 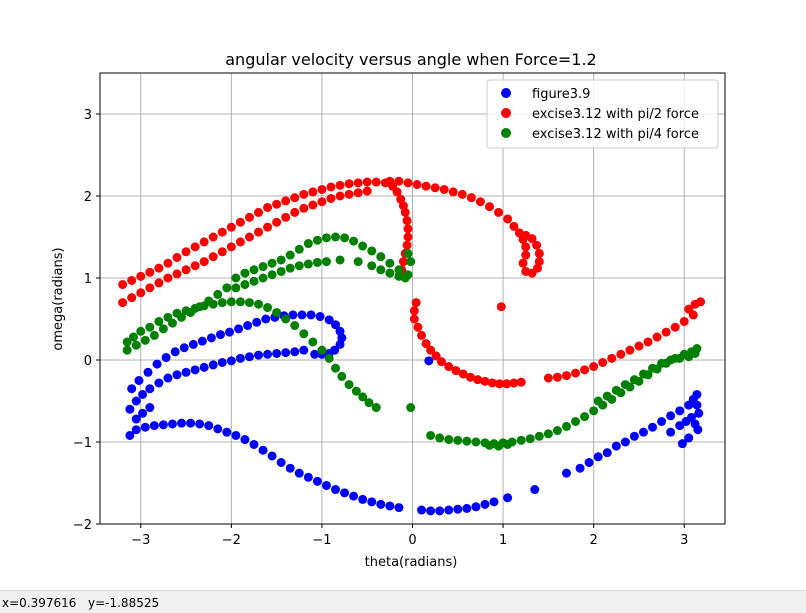 I want to click on x-tick-label: 2, so click(x=594, y=540).